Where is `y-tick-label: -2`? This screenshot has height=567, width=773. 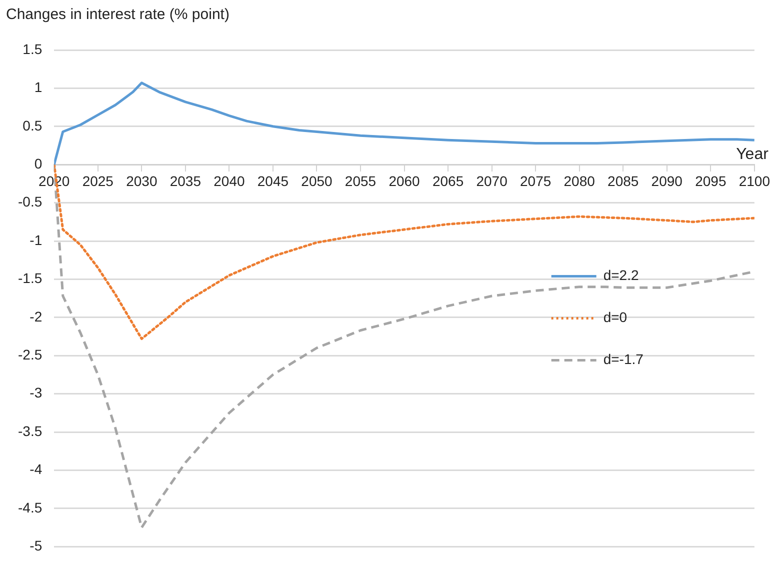 y-tick-label: -2 is located at coordinates (36, 316).